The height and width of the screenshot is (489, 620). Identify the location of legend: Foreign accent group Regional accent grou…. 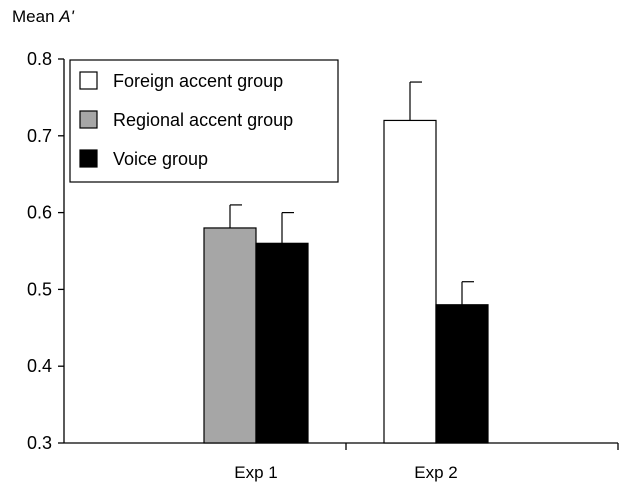
(204, 121).